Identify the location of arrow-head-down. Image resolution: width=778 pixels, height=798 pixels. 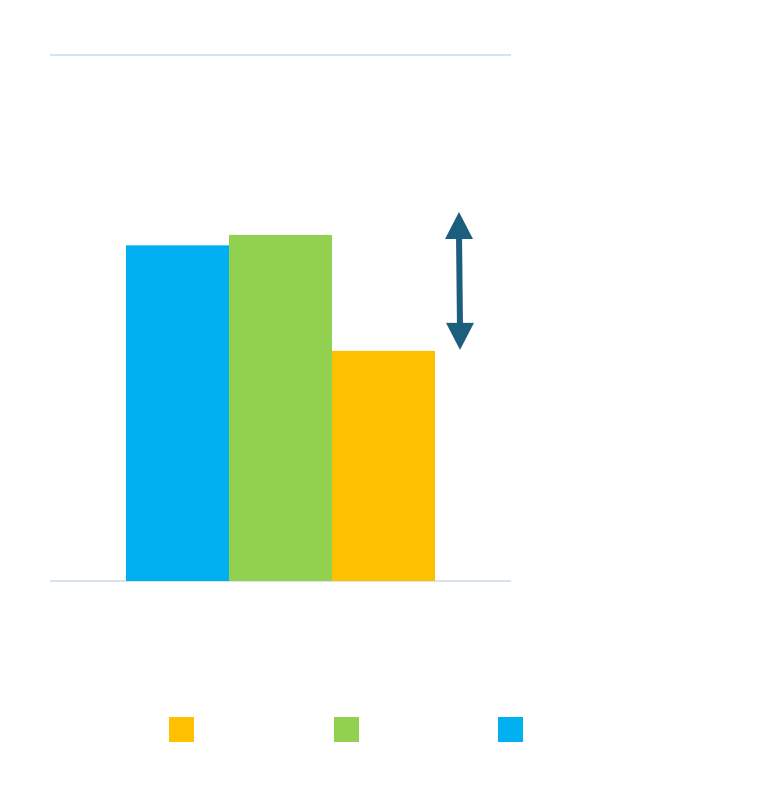
(460, 336).